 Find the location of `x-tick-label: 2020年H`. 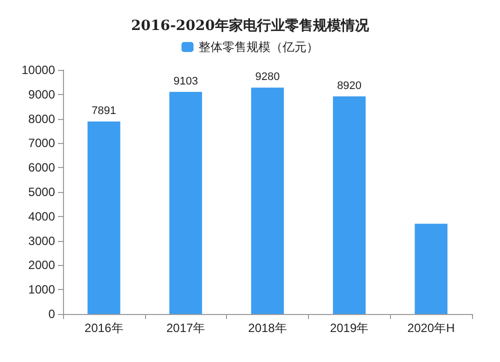

x-tick-label: 2020年H is located at coordinates (431, 328).